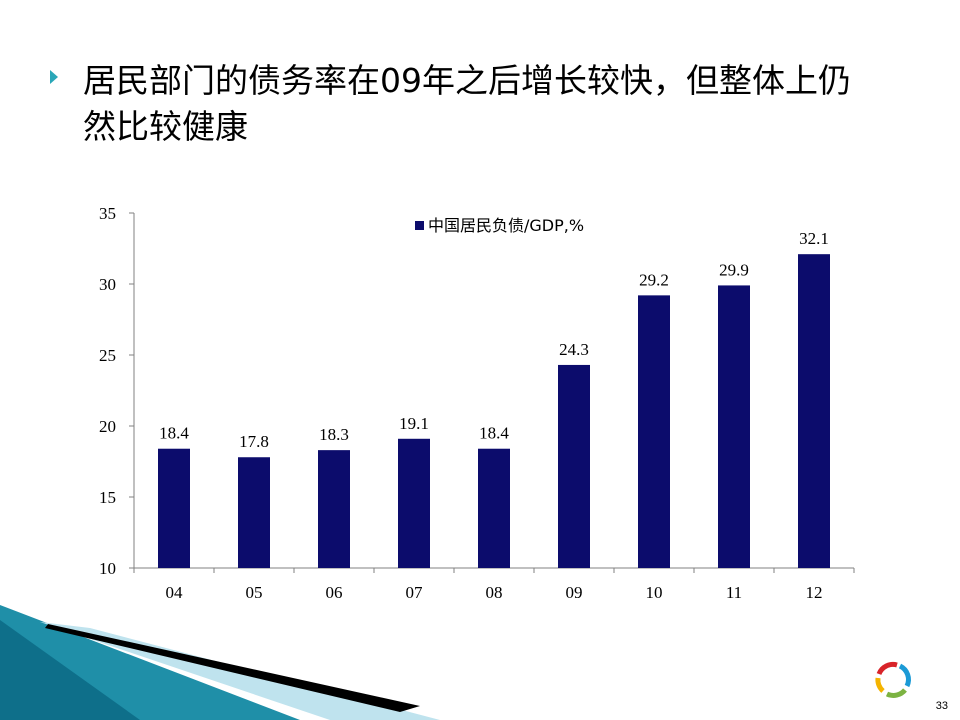 This screenshot has height=720, width=960. I want to click on x-tick-label: 10, so click(654, 592).